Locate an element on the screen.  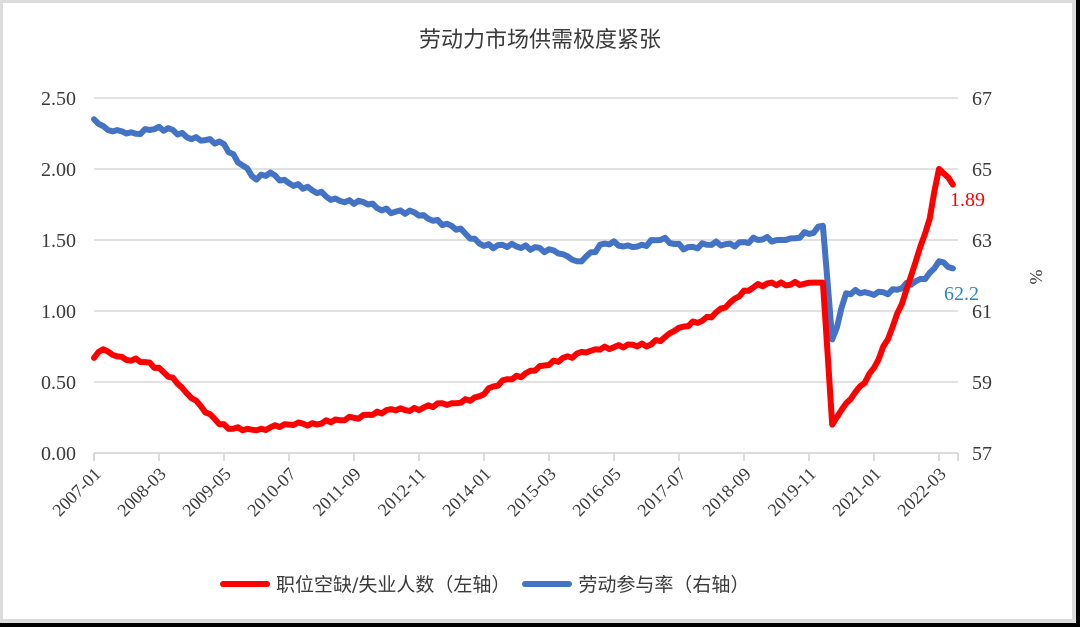
x-tick-label: 2010-07 is located at coordinates (271, 492).